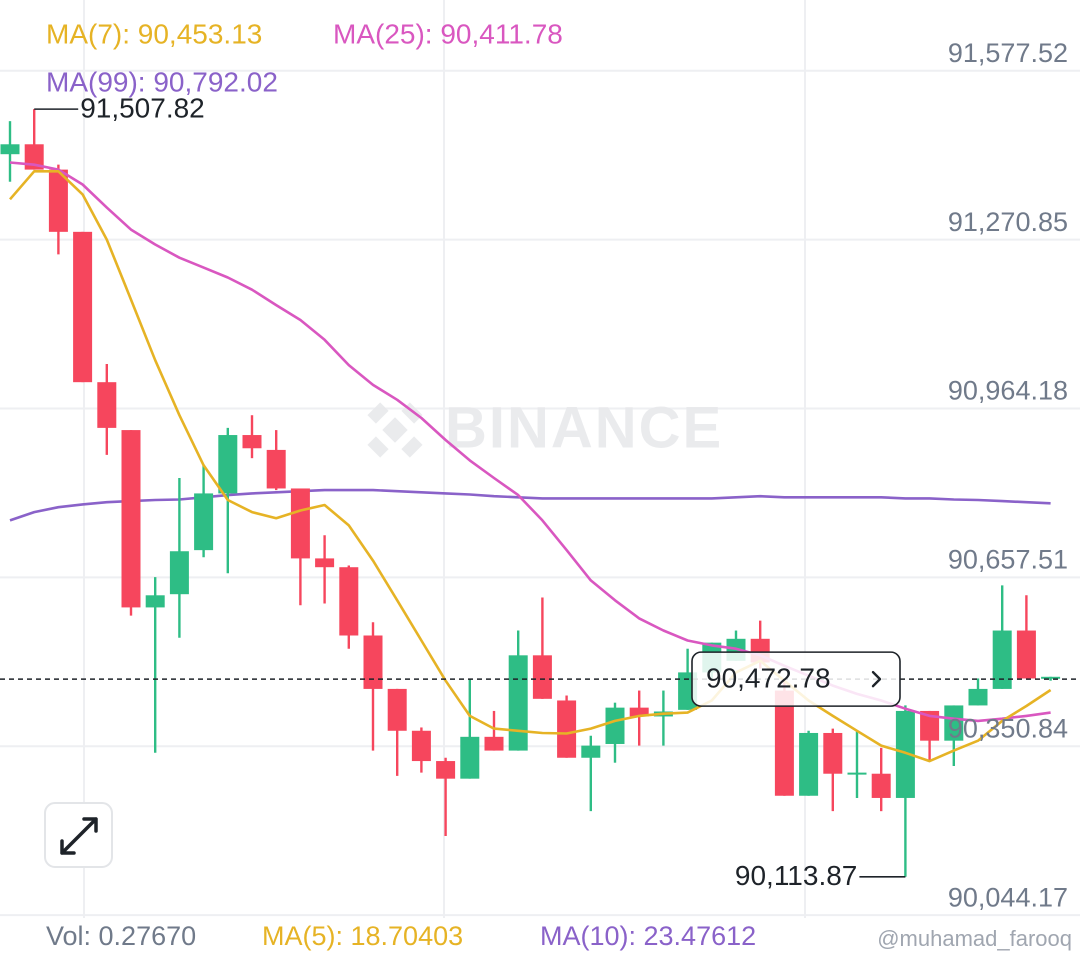 The image size is (1080, 964). What do you see at coordinates (154, 33) in the screenshot?
I see `legend-entry: MA(7): 90,453.13` at bounding box center [154, 33].